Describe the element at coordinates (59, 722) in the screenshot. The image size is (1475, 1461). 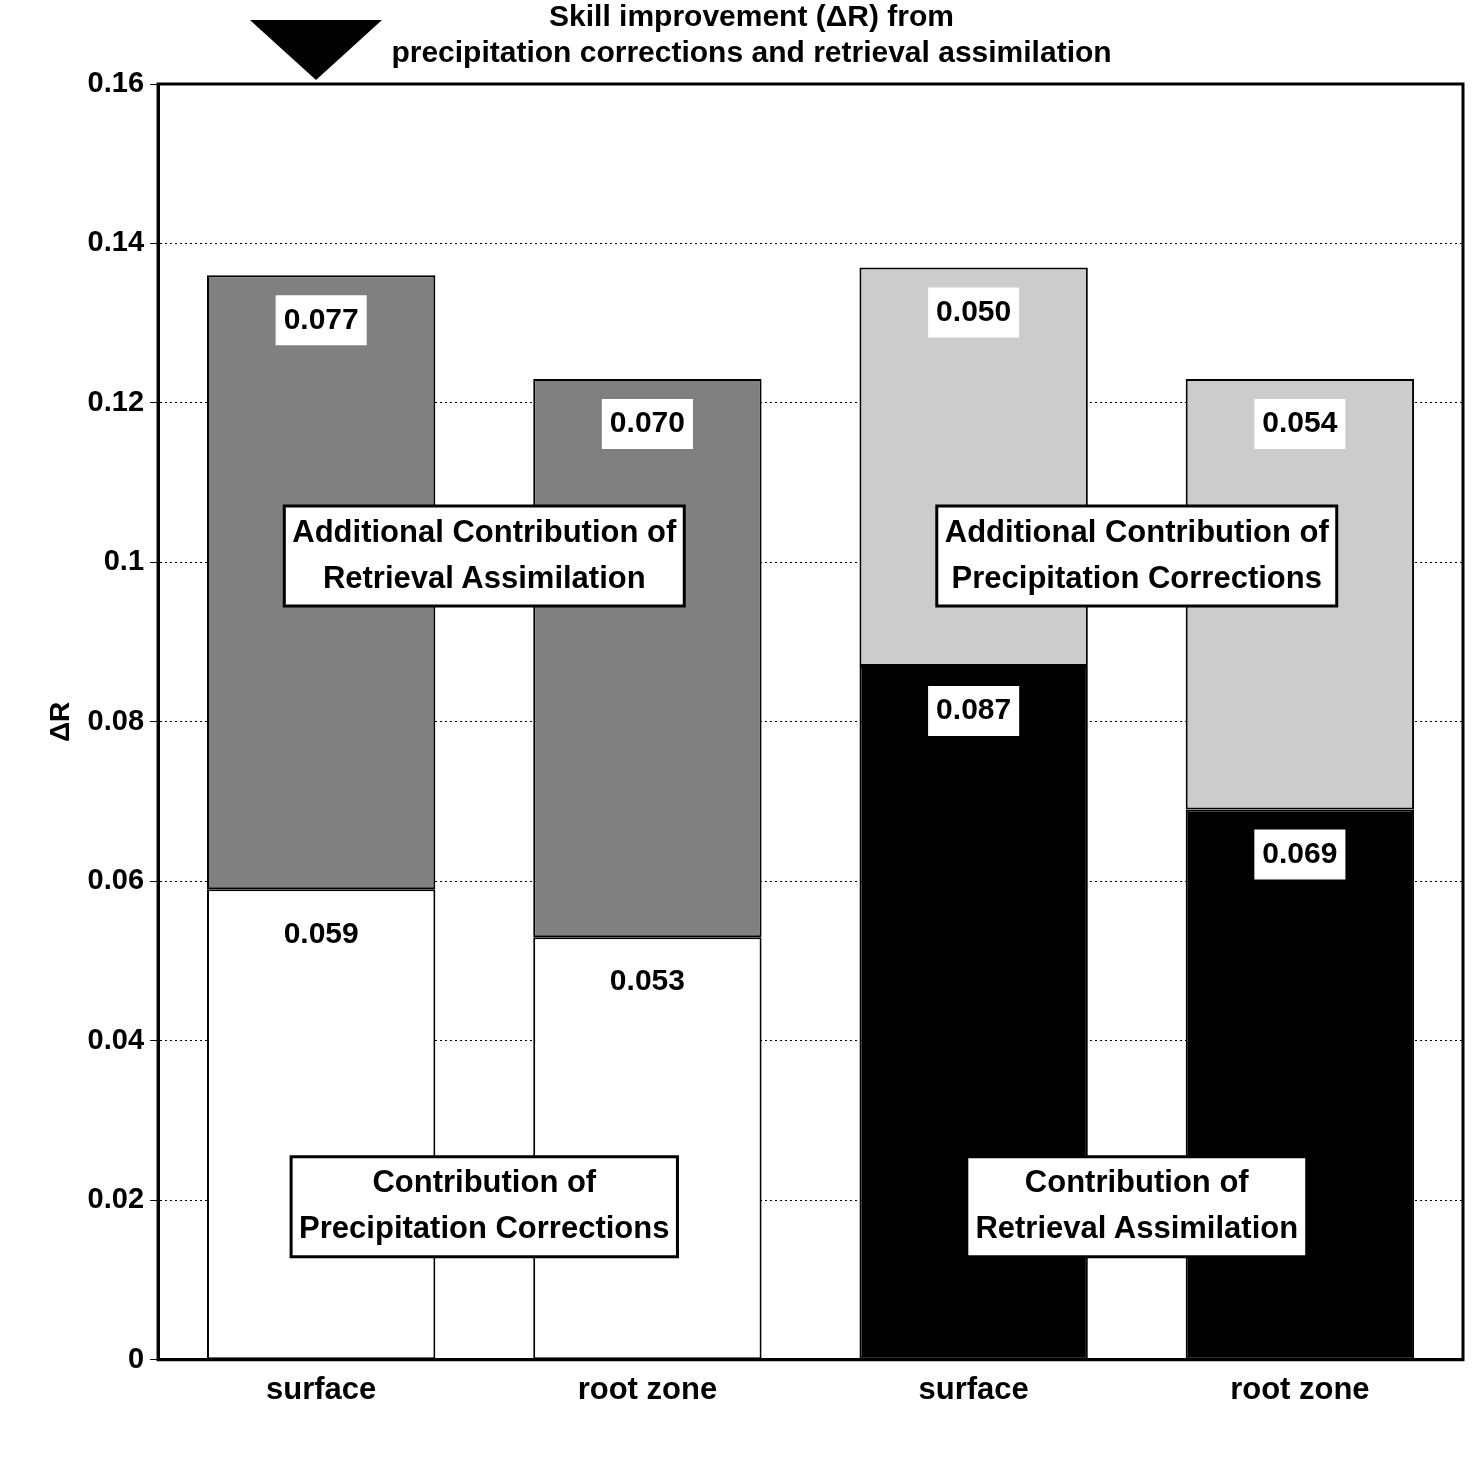
I see `y-axis-title: ΔR` at that location.